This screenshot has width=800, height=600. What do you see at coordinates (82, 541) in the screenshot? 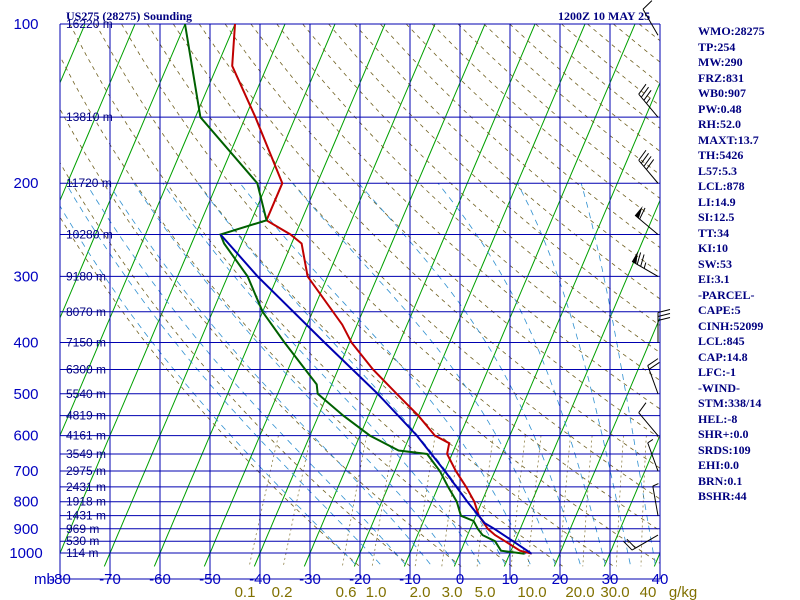
I see `height-label: 530 m` at bounding box center [82, 541].